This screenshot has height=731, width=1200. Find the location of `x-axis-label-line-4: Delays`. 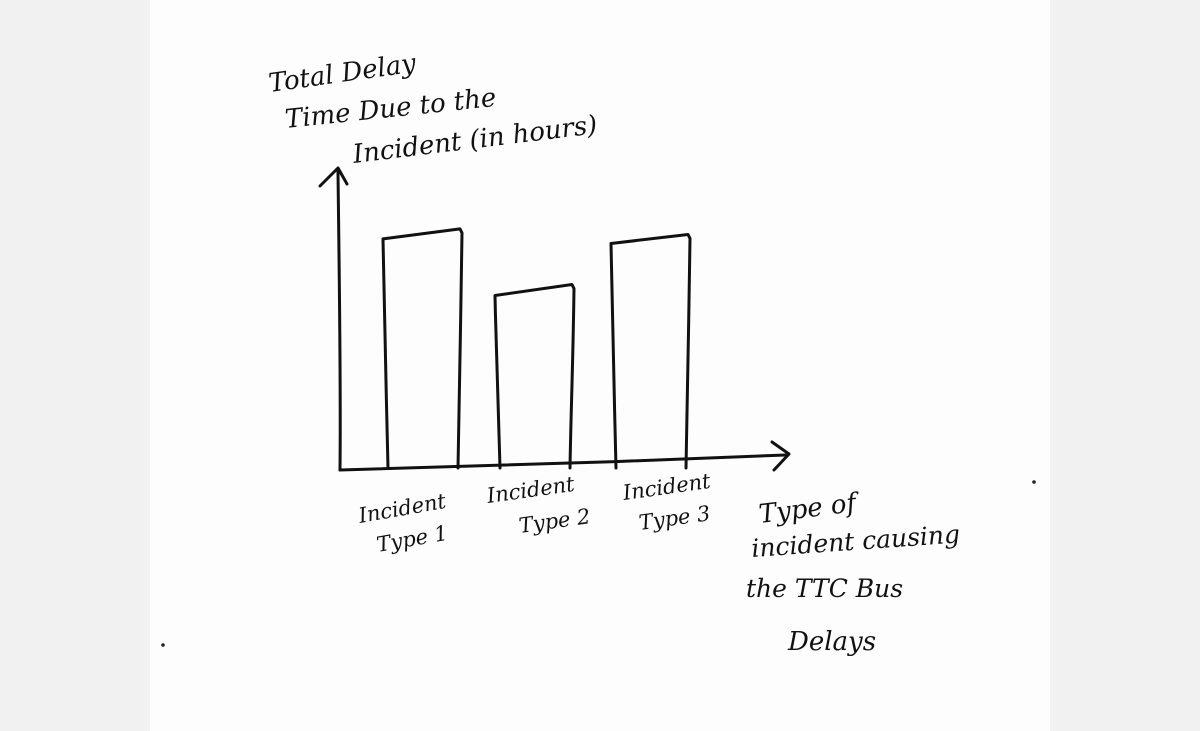

x-axis-label-line-4: Delays is located at coordinates (831, 642).